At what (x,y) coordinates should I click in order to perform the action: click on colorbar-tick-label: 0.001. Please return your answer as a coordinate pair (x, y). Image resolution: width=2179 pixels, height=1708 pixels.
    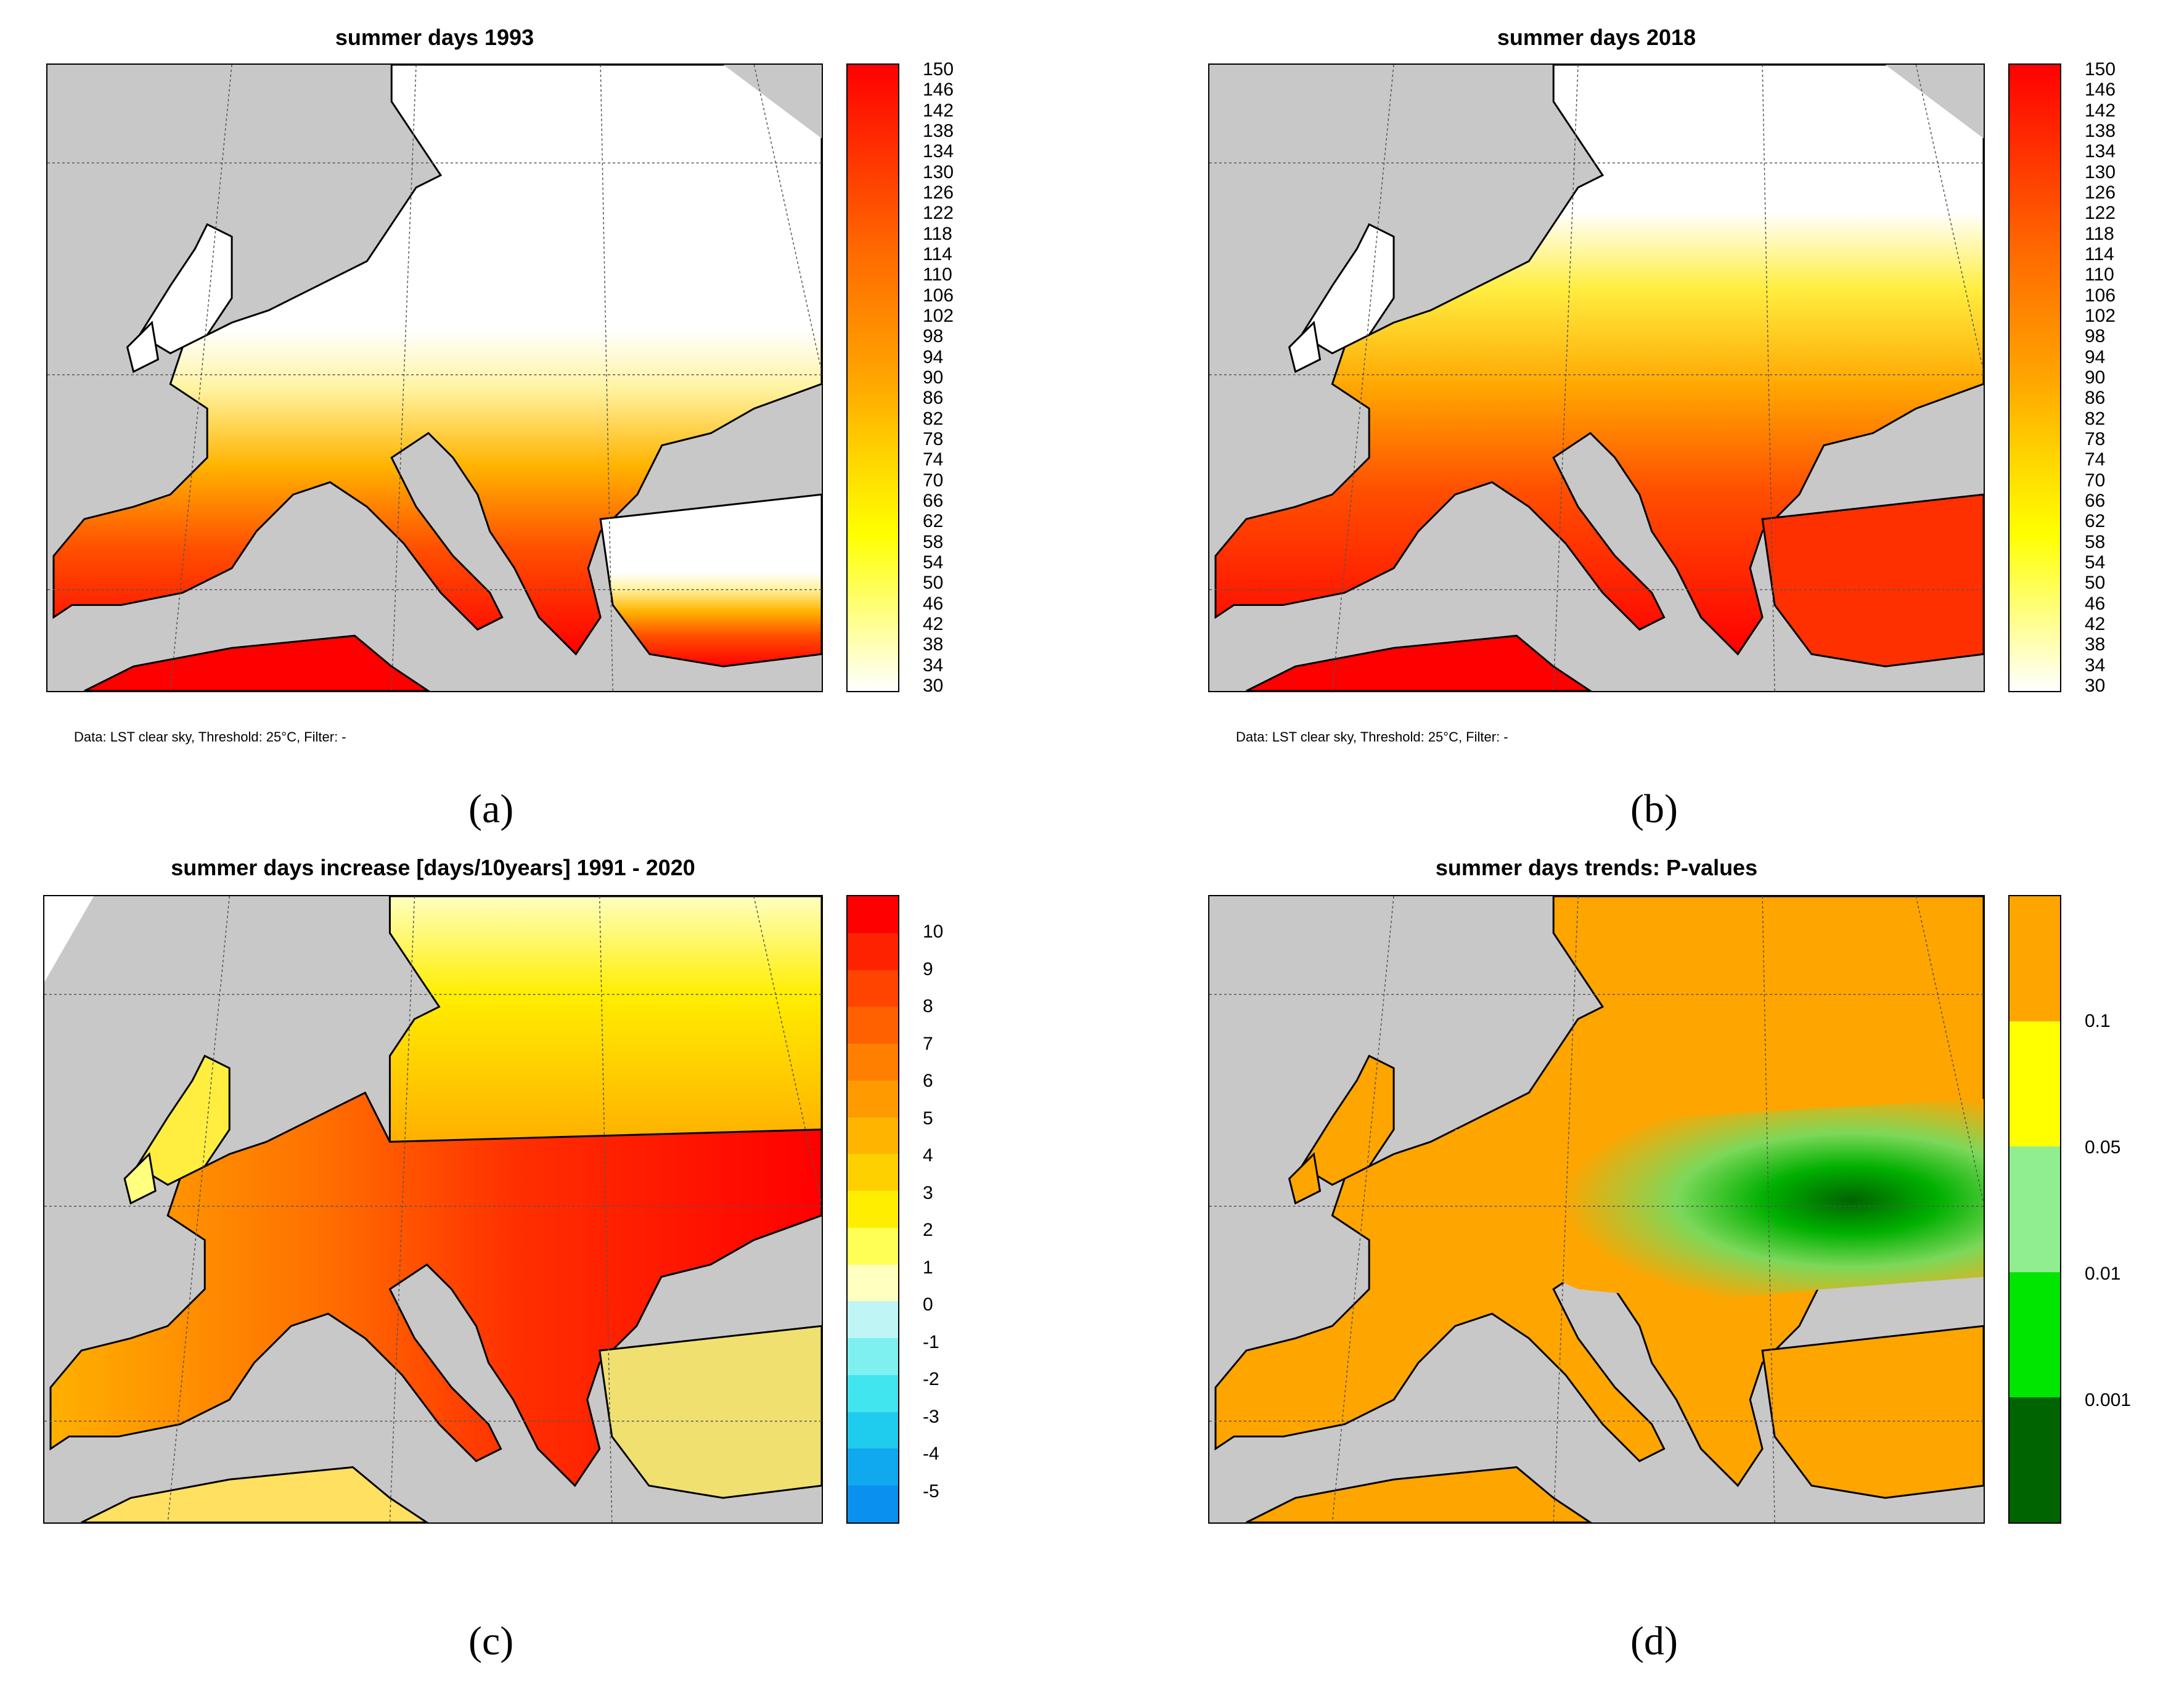
    Looking at the image, I should click on (2108, 1400).